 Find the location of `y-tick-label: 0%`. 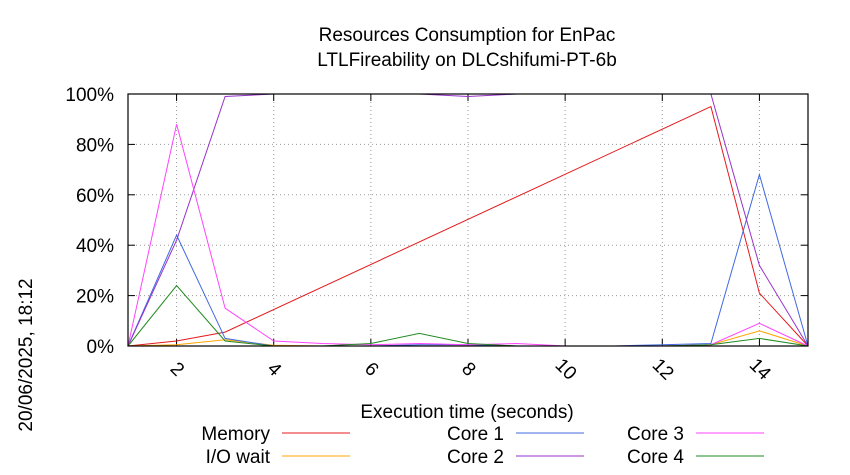

y-tick-label: 0% is located at coordinates (101, 347).